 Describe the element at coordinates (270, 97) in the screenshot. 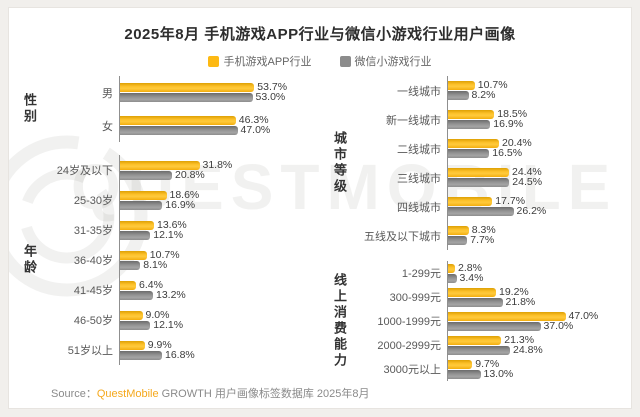

I see `value-label: 53.0%` at that location.